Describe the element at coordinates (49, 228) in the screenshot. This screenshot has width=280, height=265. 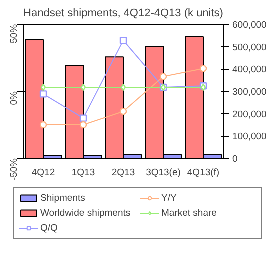
I see `legend-label: Q/Q` at that location.